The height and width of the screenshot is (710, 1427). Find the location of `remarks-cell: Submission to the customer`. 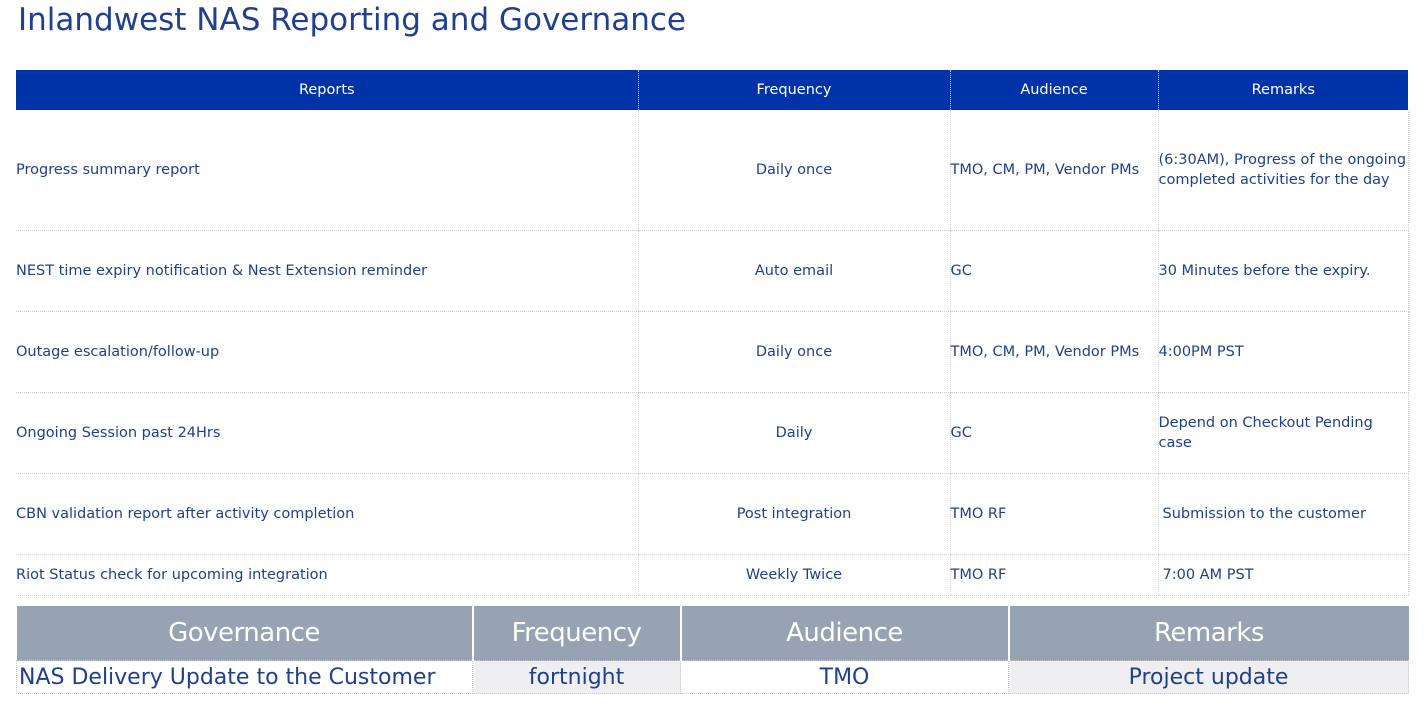

remarks-cell: Submission to the customer is located at coordinates (1283, 514).